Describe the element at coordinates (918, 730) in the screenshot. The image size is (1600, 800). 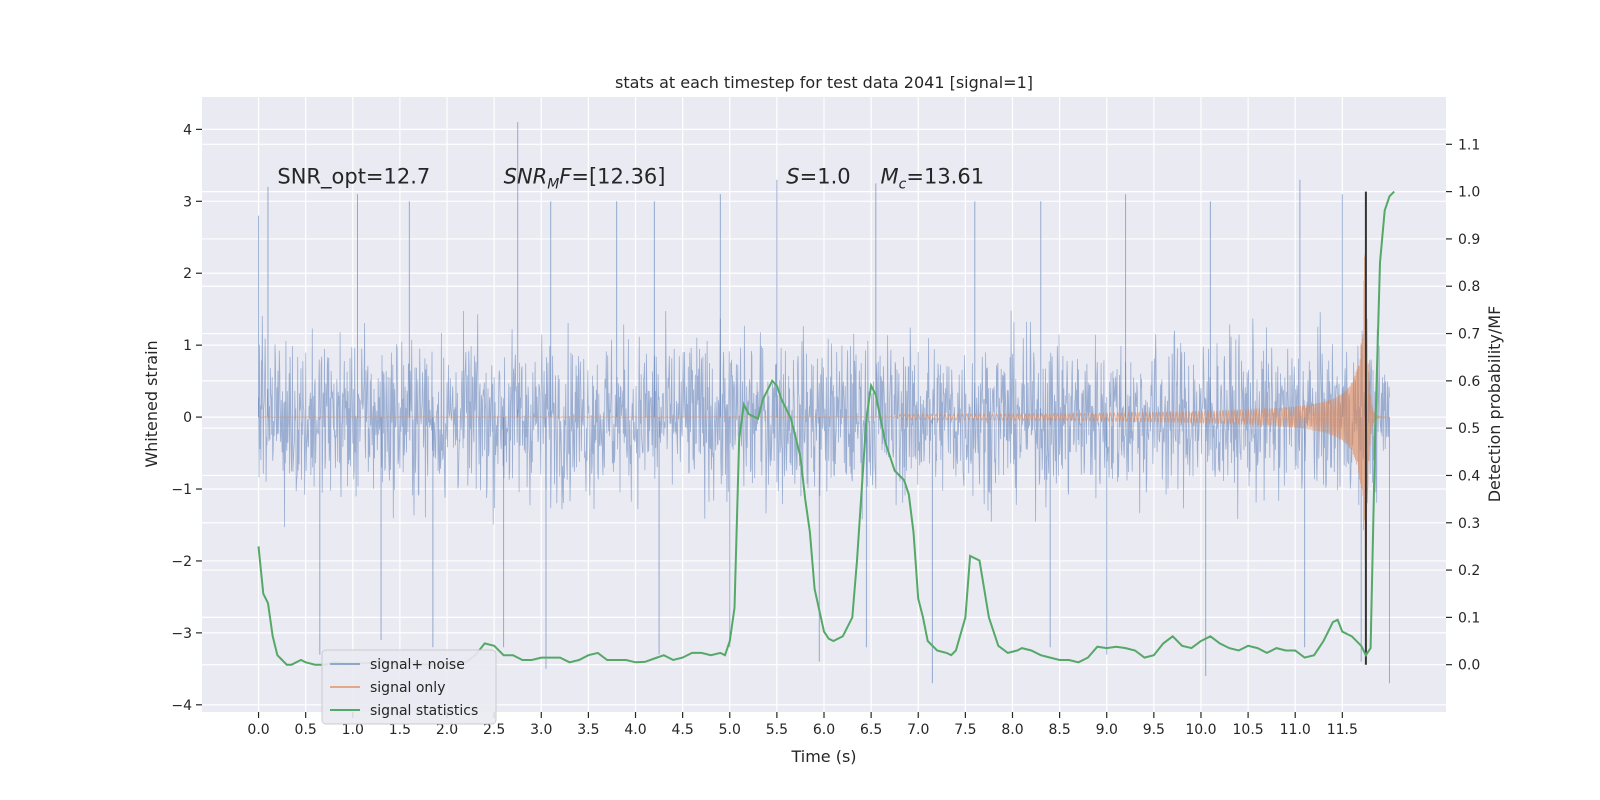
I see `x-tick-label: 7.0` at that location.